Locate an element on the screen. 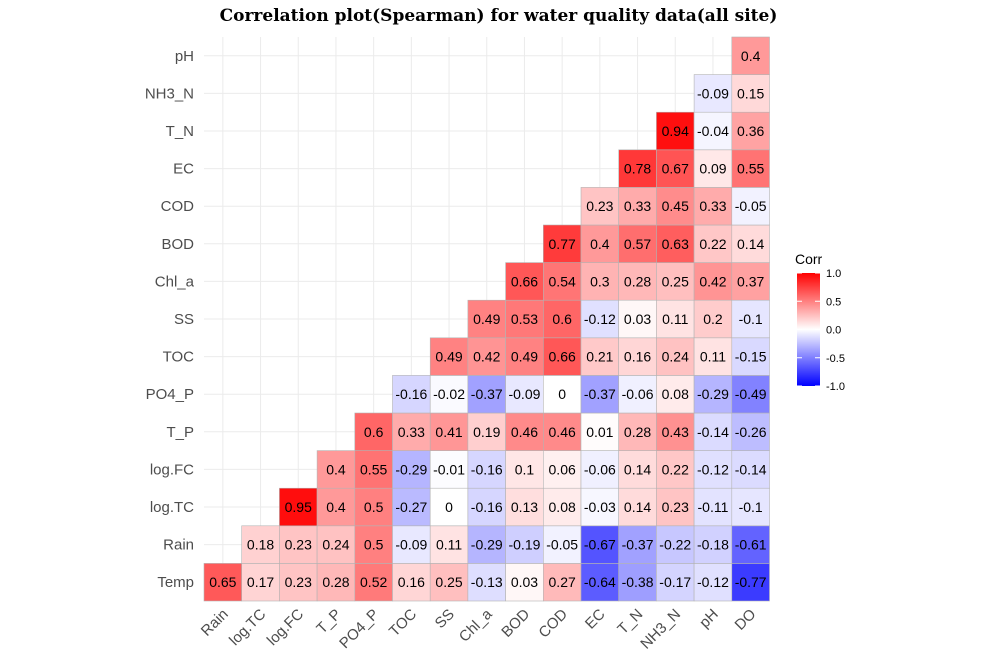  cell-value-label: 0.94 is located at coordinates (675, 131).